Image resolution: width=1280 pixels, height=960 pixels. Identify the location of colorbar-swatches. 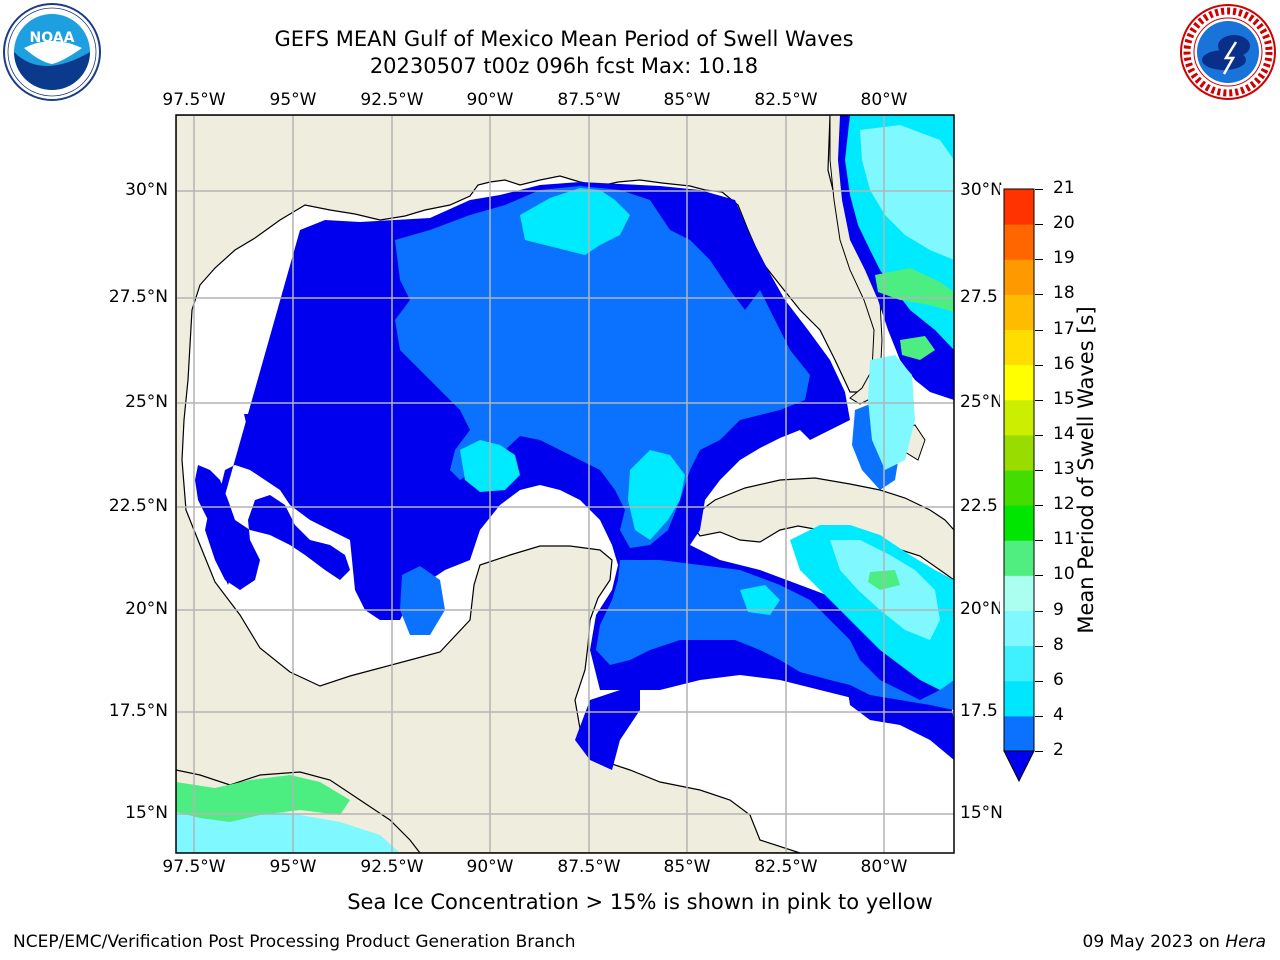
(1019, 486).